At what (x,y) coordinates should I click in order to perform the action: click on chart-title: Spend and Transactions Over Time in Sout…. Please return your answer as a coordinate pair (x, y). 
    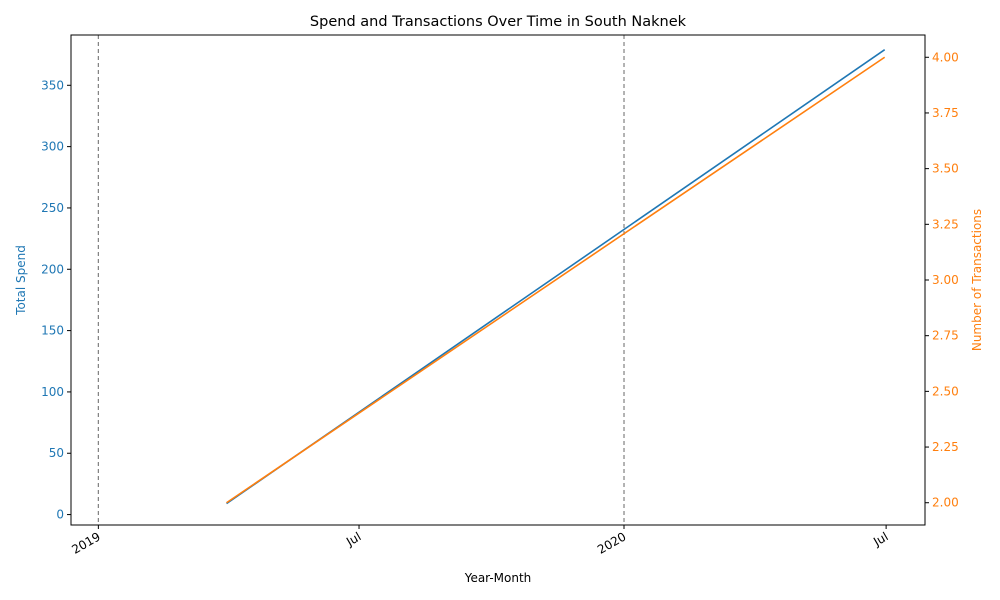
    Looking at the image, I should click on (498, 22).